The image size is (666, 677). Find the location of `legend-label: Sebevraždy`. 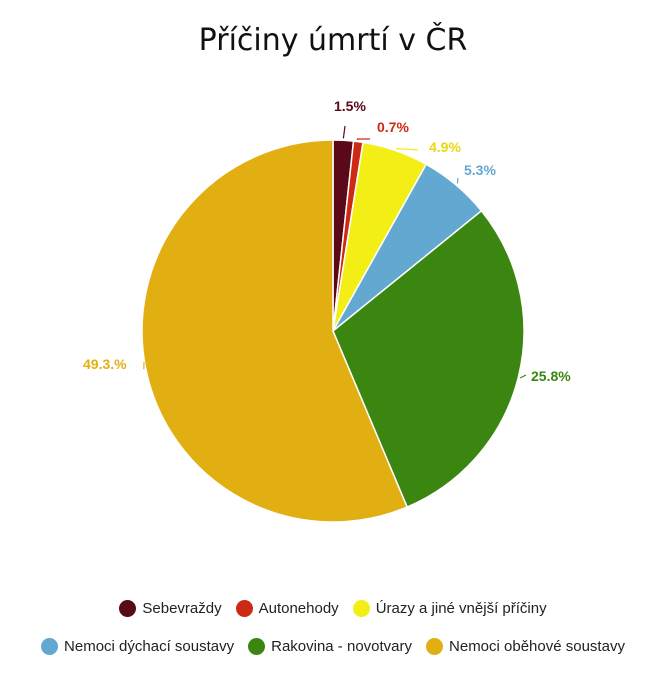

legend-label: Sebevraždy is located at coordinates (182, 608).